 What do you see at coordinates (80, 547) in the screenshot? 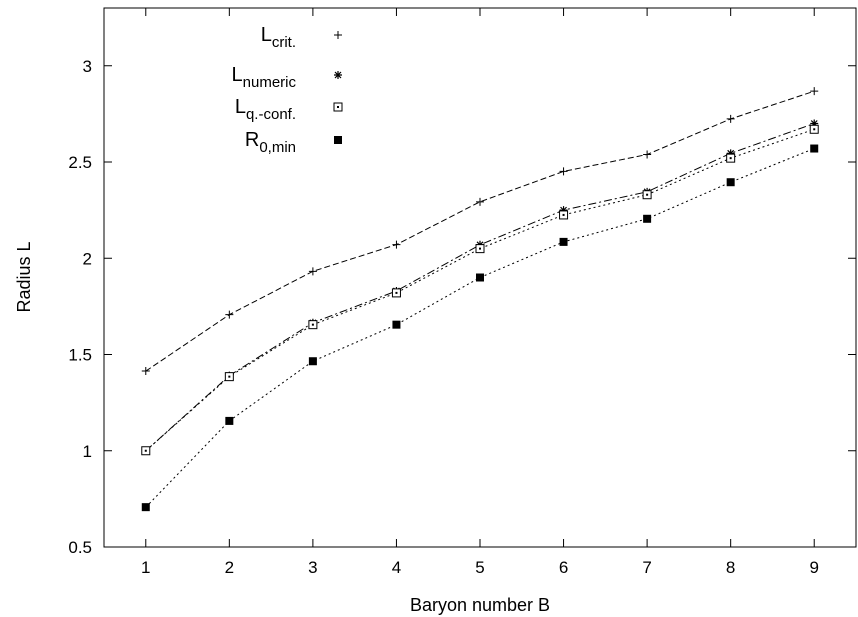
I see `y-tick-label: 0.5` at bounding box center [80, 547].